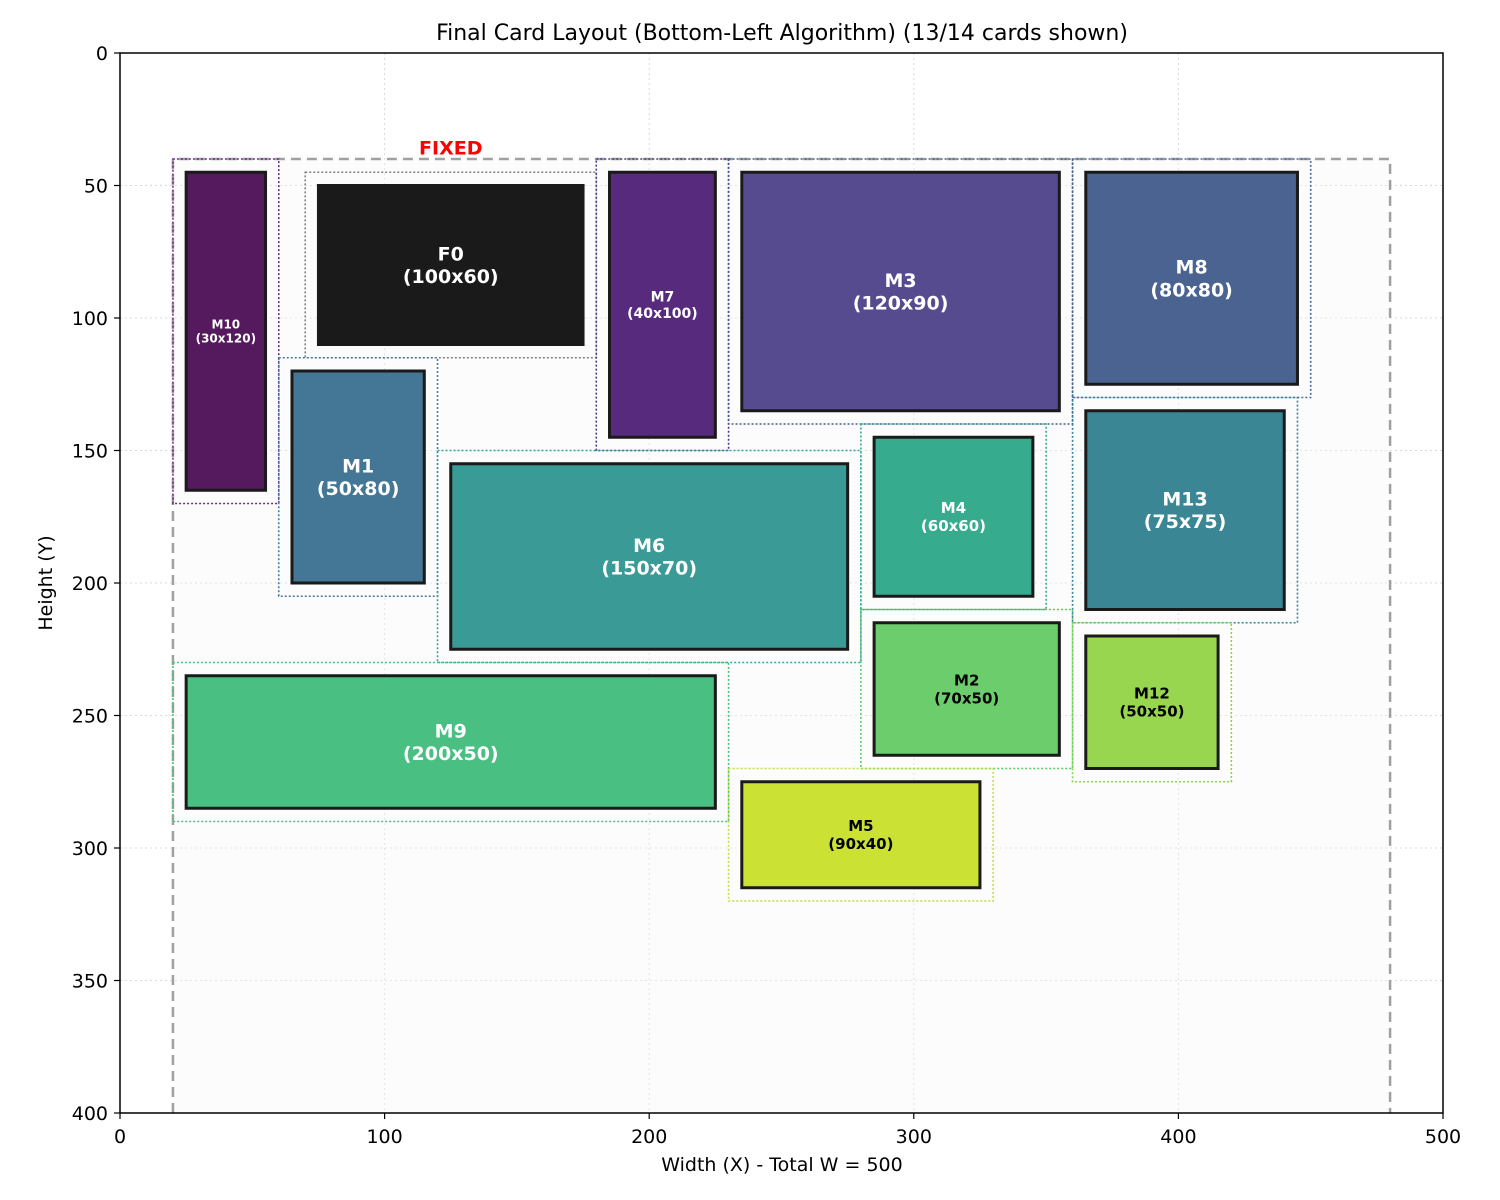 This screenshot has width=1500, height=1200. Describe the element at coordinates (90, 849) in the screenshot. I see `y-tick-label: 300` at that location.